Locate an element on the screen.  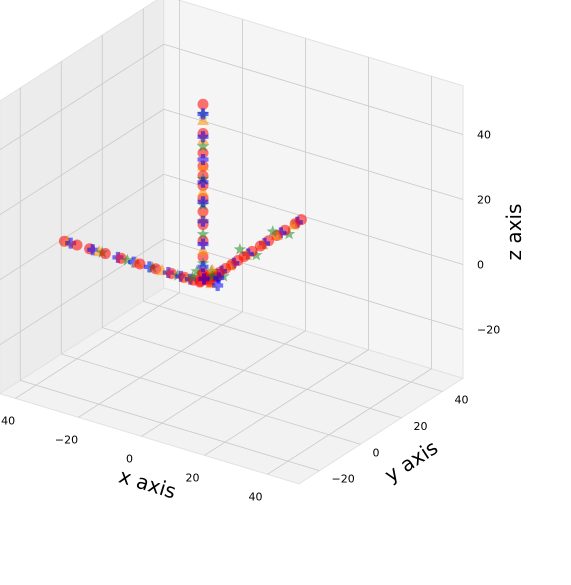
x-tick-label: 0 is located at coordinates (129, 458).